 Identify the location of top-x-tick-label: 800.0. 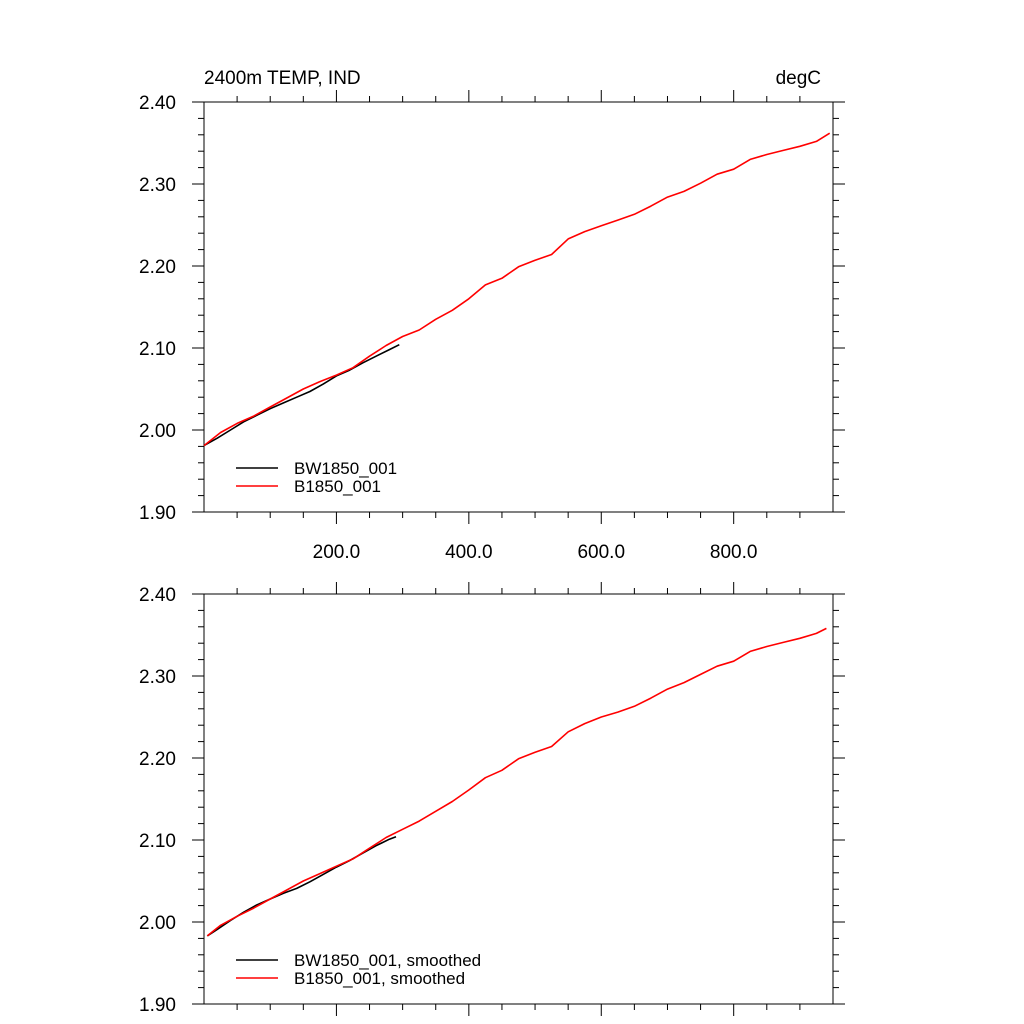
(734, 552).